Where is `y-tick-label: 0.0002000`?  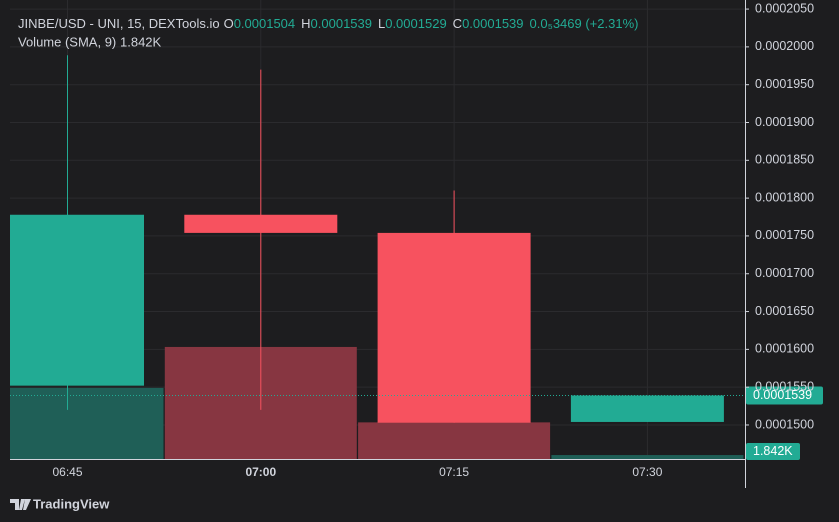
y-tick-label: 0.0002000 is located at coordinates (784, 46).